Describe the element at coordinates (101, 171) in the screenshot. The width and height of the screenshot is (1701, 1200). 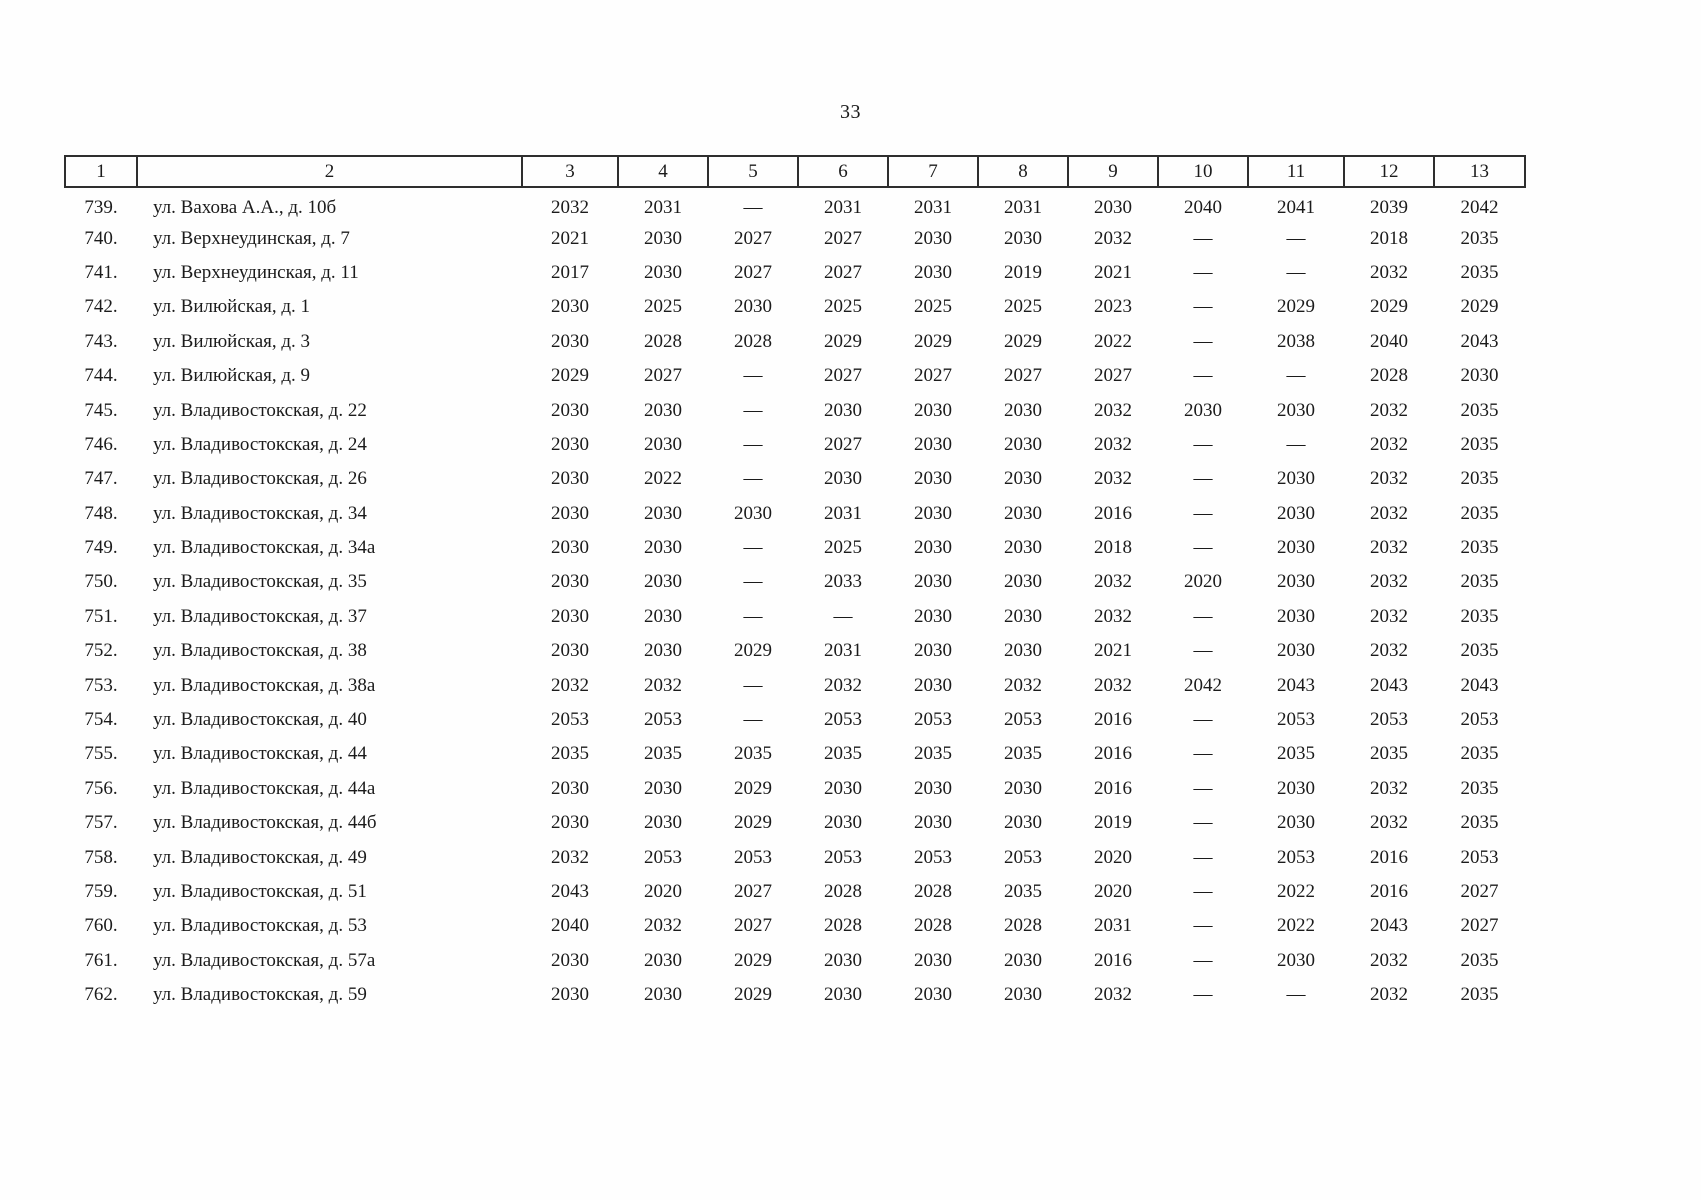
I see `column-header-1: 1` at that location.